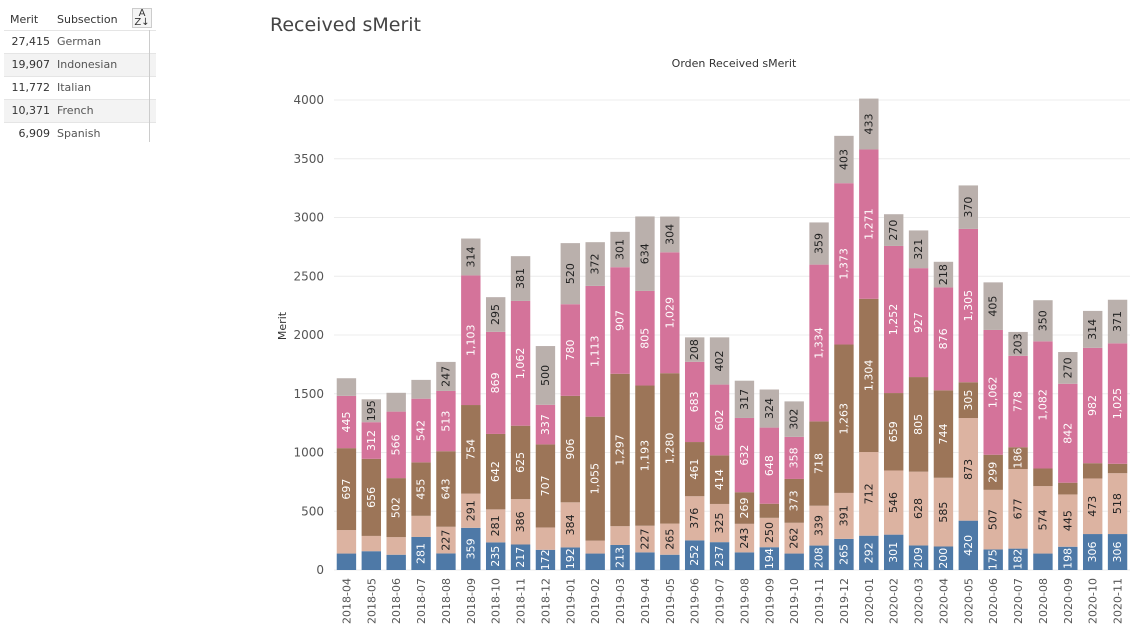  What do you see at coordinates (80, 110) in the screenshot?
I see `table-row: 10,371 French` at bounding box center [80, 110].